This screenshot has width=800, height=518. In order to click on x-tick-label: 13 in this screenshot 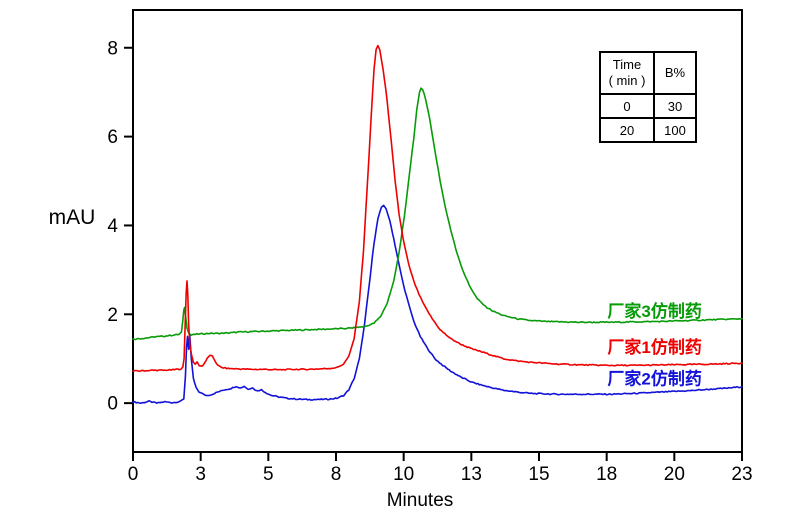, I will do `click(471, 474)`.